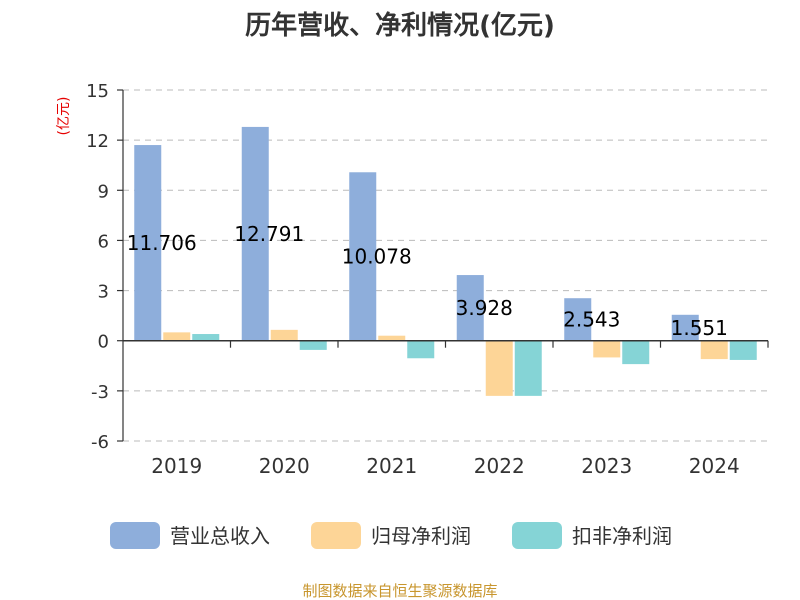 The image size is (800, 600). I want to click on y-tick-label: 0, so click(103, 342).